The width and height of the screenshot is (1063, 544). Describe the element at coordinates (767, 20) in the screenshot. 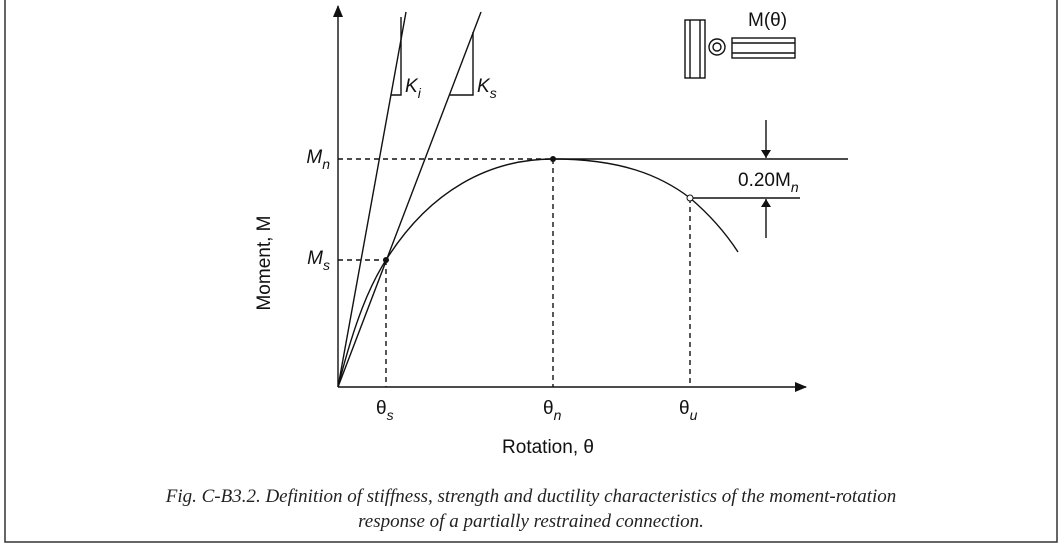

I see `inset-label: M(θ)` at that location.